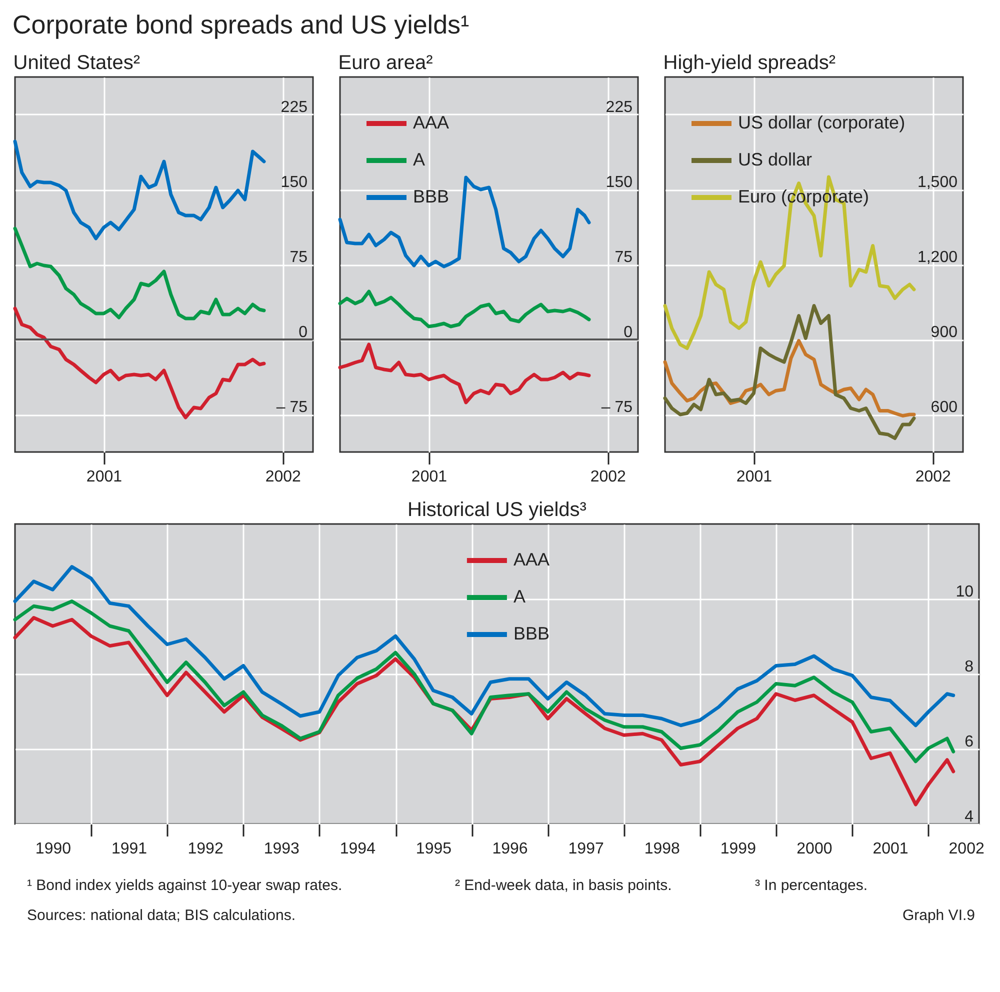 Image resolution: width=1000 pixels, height=992 pixels. Describe the element at coordinates (822, 122) in the screenshot. I see `legend-label: US dollar (corporate)` at that location.